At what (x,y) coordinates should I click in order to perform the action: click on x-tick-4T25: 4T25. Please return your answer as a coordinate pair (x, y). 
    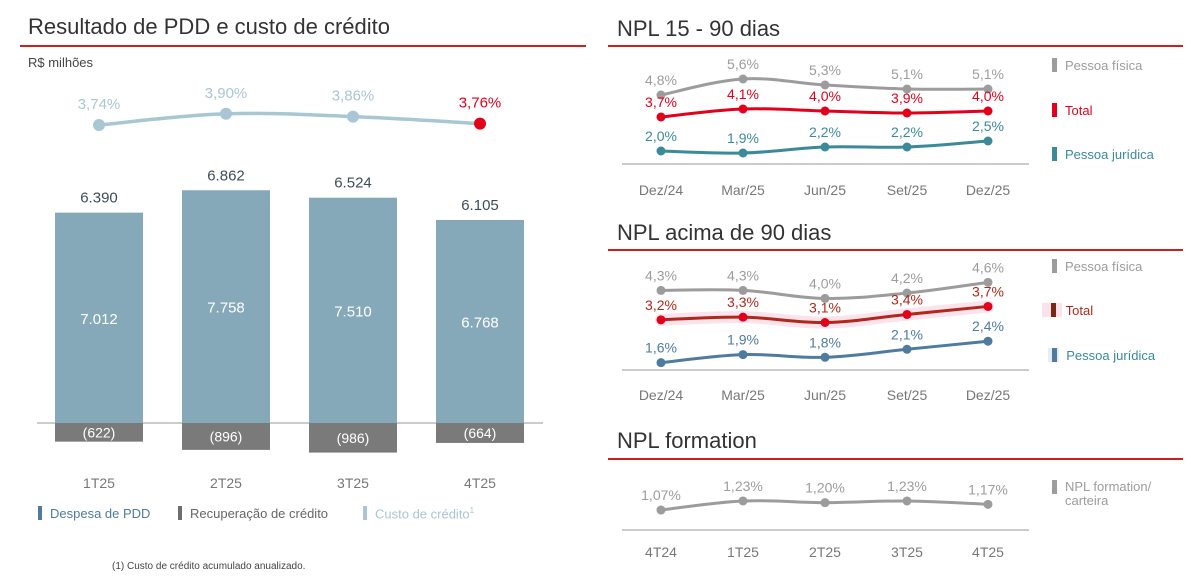
    Looking at the image, I should click on (480, 483).